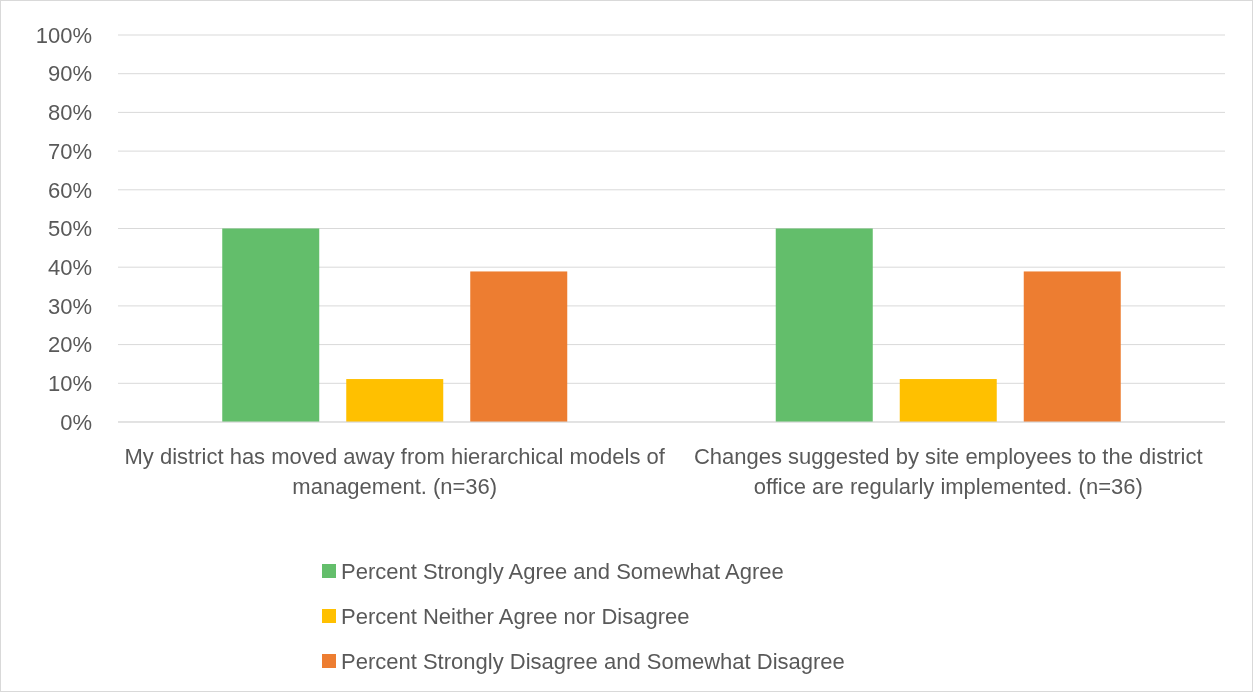 The image size is (1253, 692). What do you see at coordinates (69, 74) in the screenshot?
I see `y-tick-label: 90%` at bounding box center [69, 74].